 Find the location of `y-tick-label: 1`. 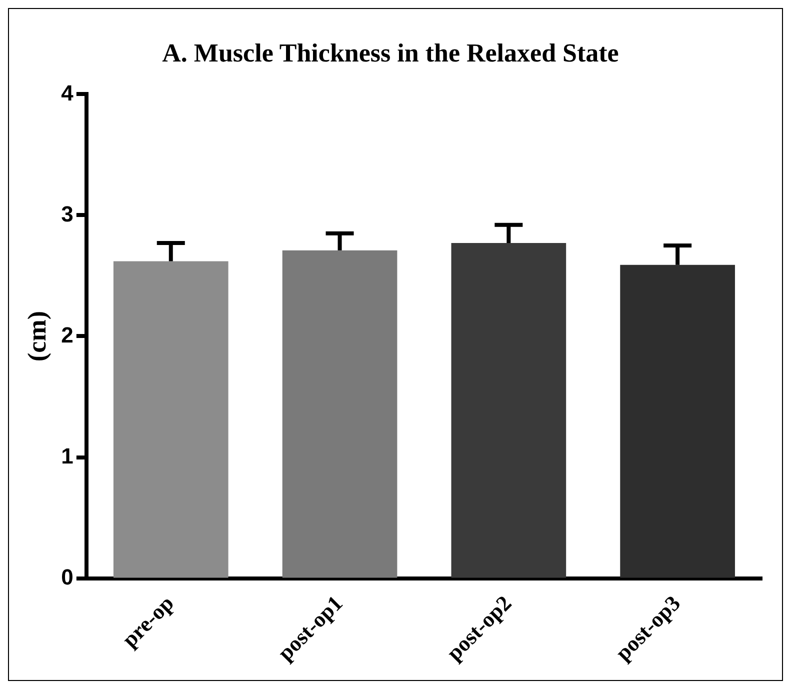

y-tick-label: 1 is located at coordinates (67, 455).